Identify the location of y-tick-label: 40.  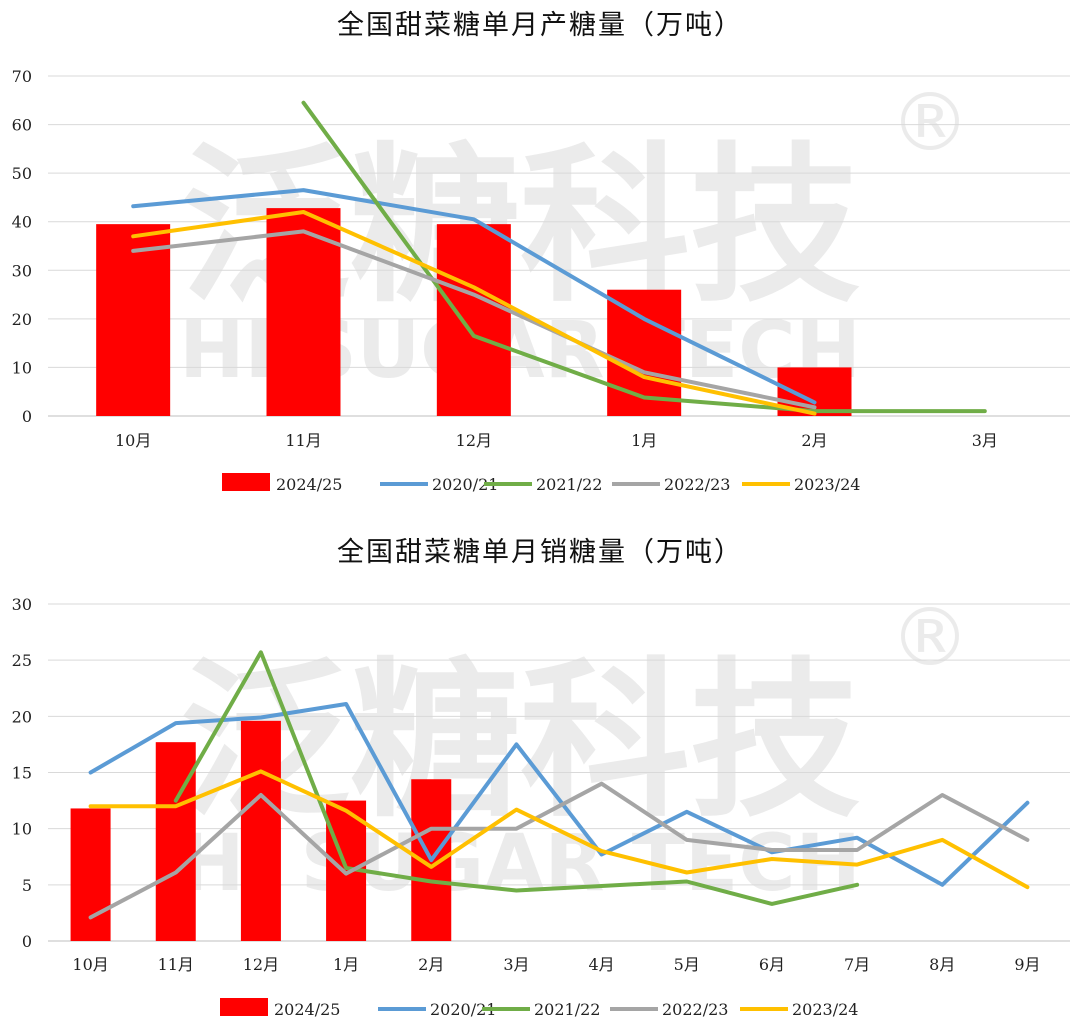
(22, 222).